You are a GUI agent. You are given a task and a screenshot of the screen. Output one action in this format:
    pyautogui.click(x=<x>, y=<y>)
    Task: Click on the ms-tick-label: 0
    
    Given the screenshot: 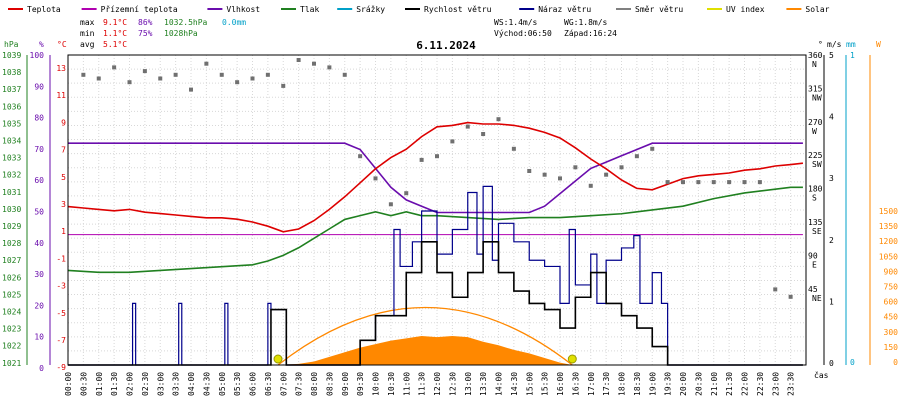 What is the action you would take?
    pyautogui.click(x=831, y=363)
    